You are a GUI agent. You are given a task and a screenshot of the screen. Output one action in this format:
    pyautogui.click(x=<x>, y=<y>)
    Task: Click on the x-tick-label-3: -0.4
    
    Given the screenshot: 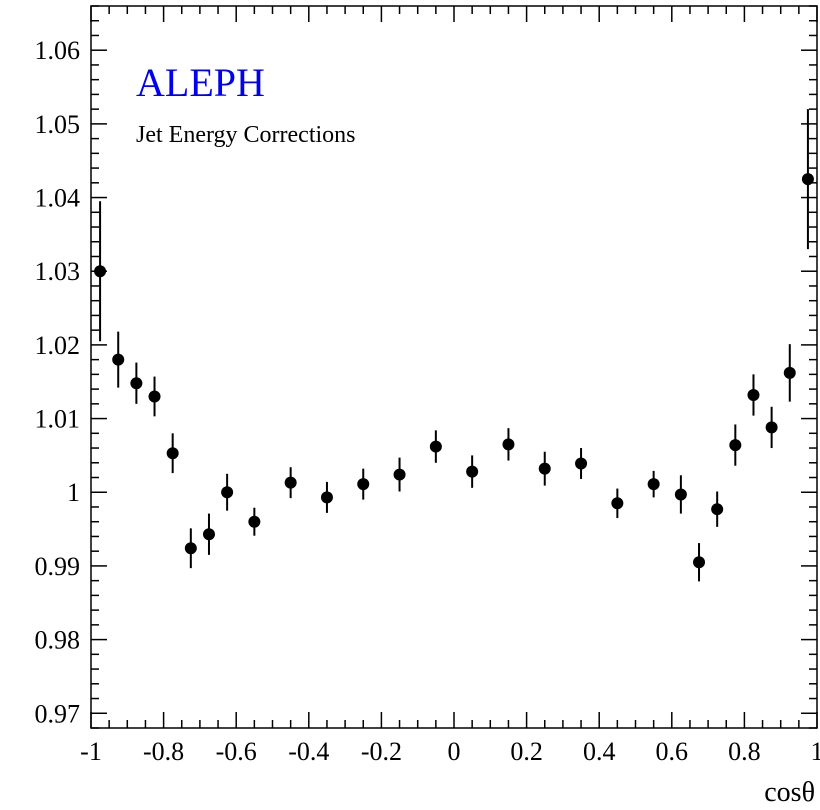 What is the action you would take?
    pyautogui.click(x=308, y=751)
    